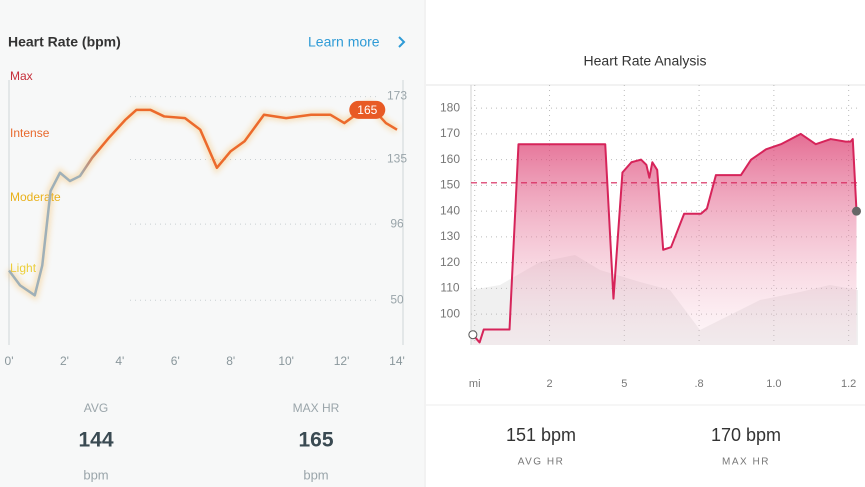 The image size is (865, 487). I want to click on y-tick-label: 135, so click(397, 159).